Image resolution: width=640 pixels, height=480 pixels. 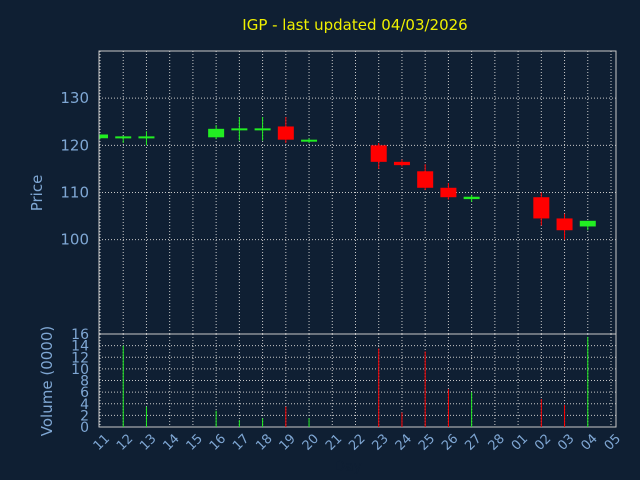 I want to click on x-tick-label: 17, so click(x=241, y=442).